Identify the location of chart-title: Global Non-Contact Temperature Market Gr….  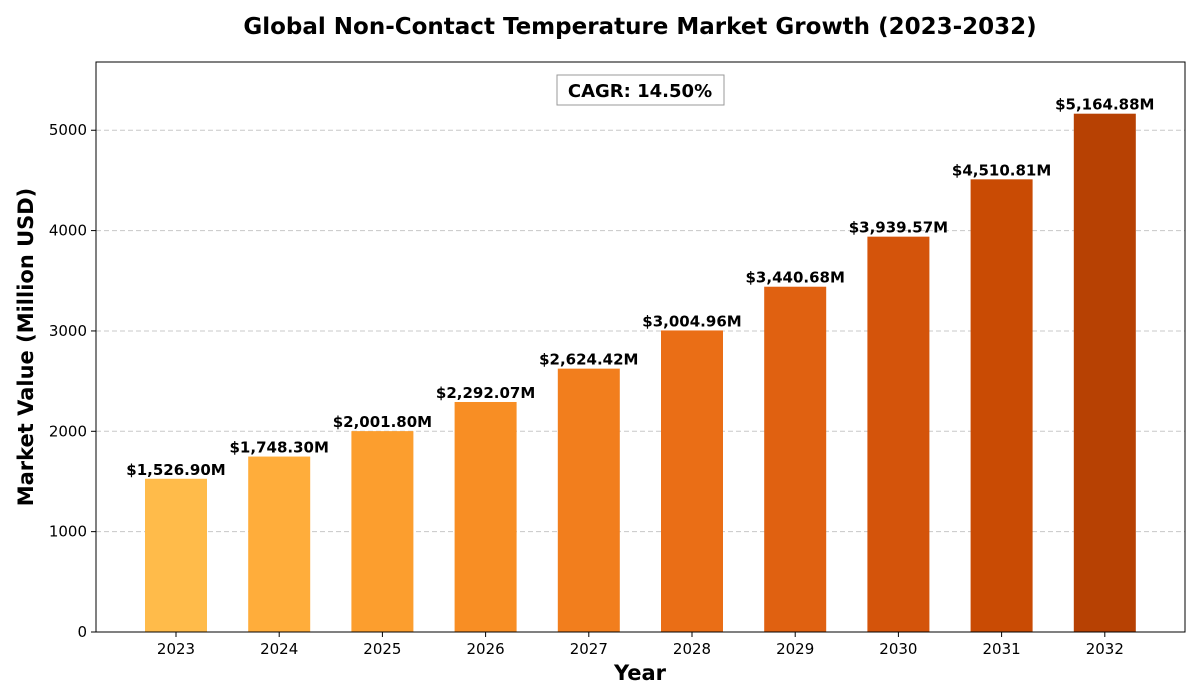
(639, 27).